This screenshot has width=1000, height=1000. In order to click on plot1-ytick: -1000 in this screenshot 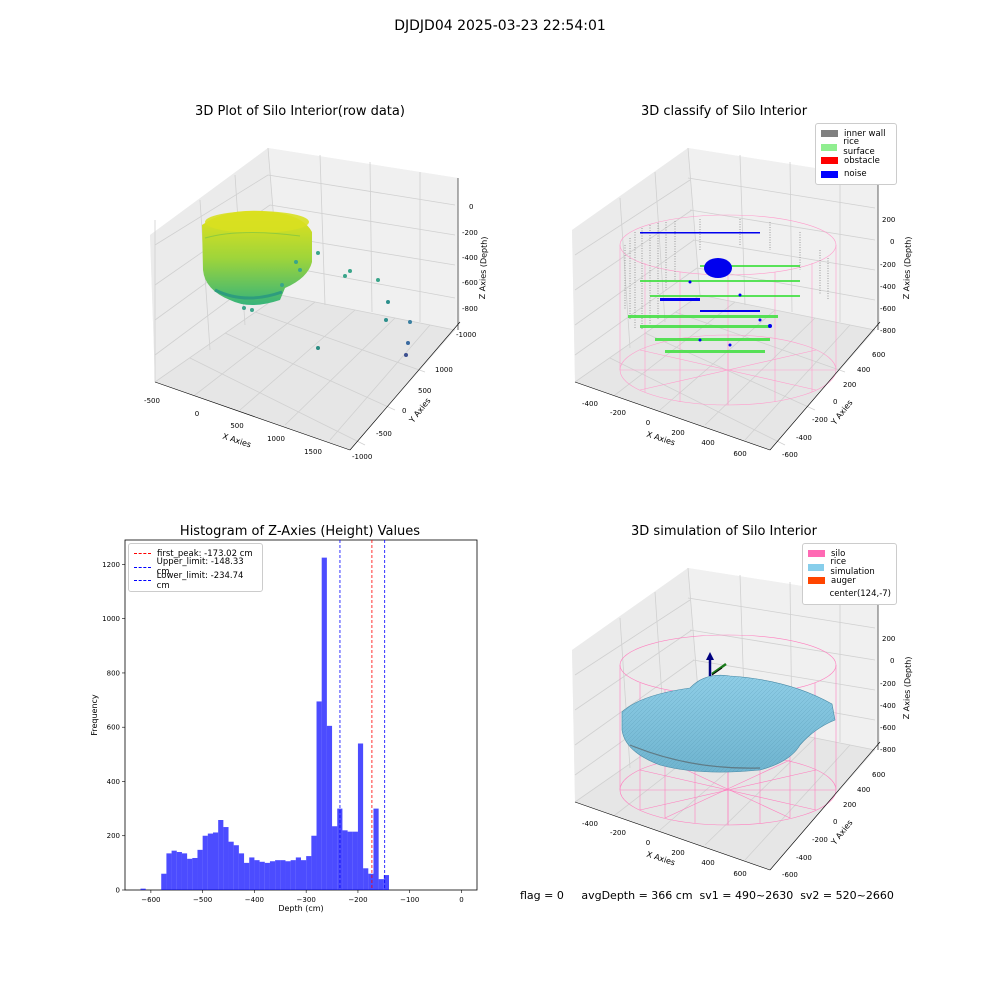, I will do `click(362, 457)`.